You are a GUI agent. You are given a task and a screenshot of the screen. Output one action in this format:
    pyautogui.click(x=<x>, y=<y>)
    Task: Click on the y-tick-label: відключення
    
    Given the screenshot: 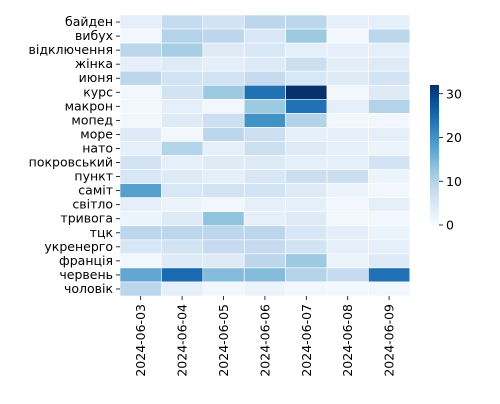 What is the action you would take?
    pyautogui.click(x=71, y=49)
    